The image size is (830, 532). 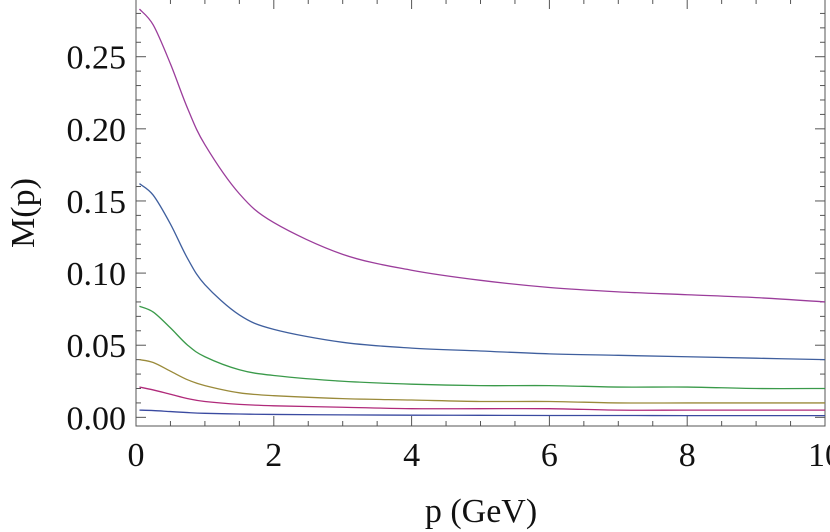 I want to click on y-tick-label: 0.00, so click(x=97, y=418).